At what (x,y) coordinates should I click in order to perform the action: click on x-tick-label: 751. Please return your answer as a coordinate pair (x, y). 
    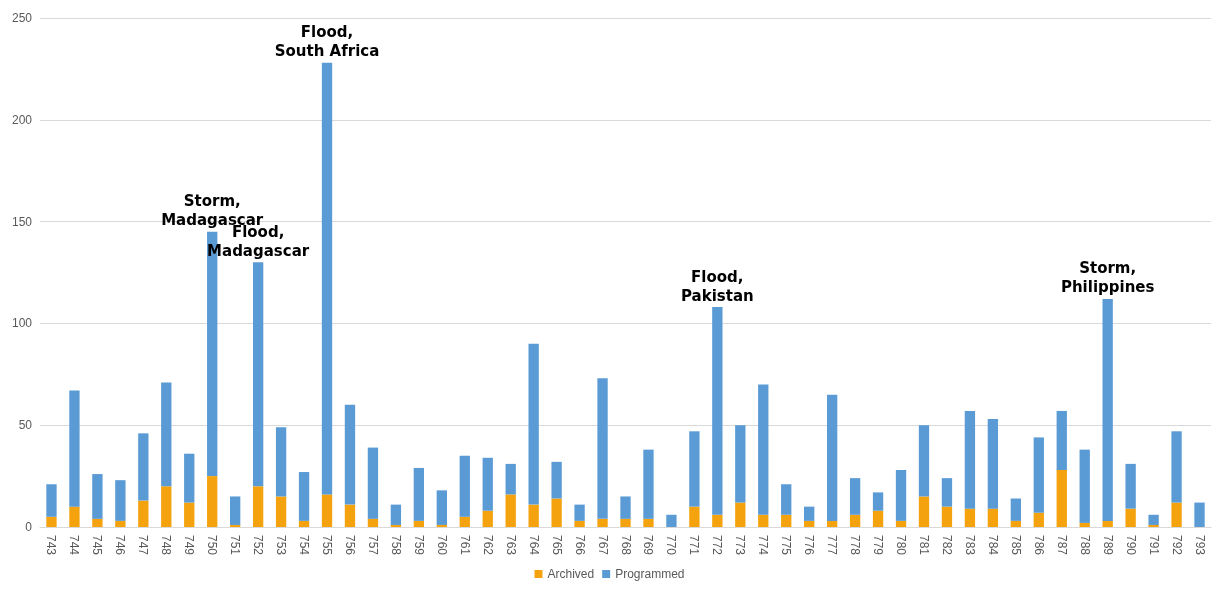
    Looking at the image, I should click on (235, 545).